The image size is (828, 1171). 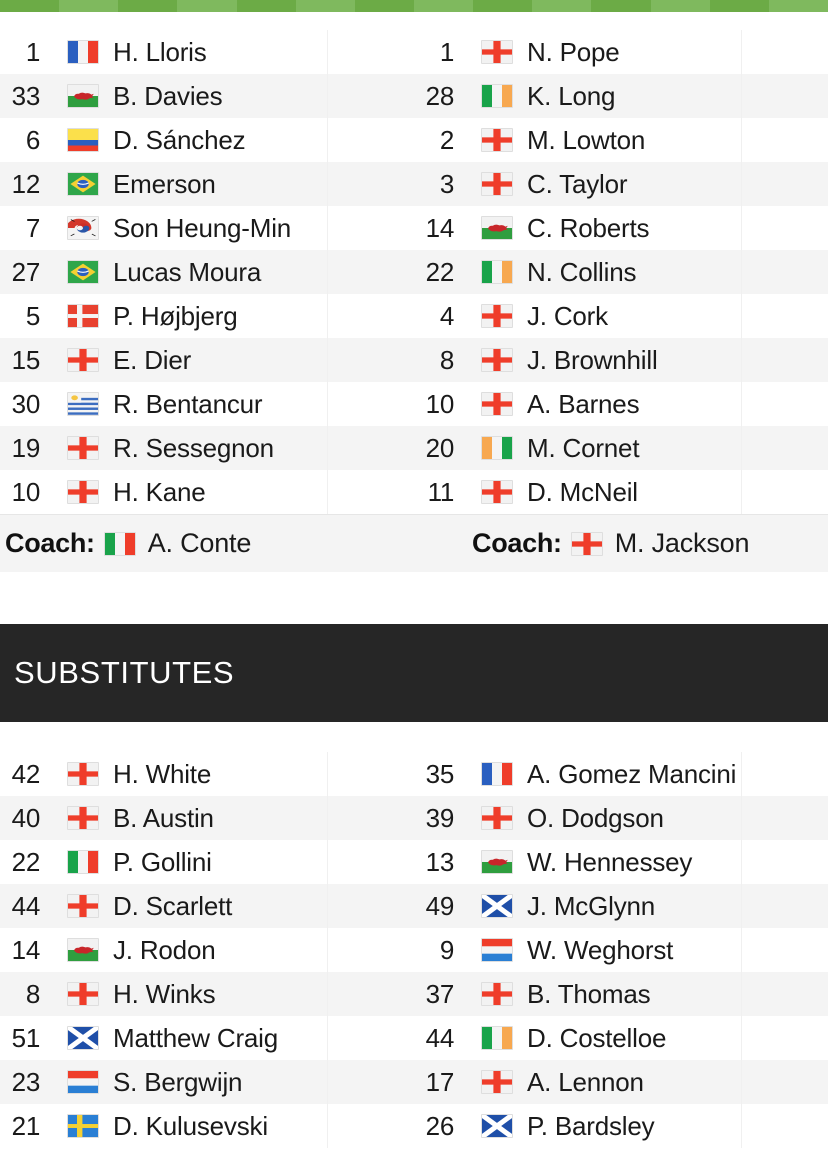 I want to click on player-name: A. Lennon, so click(x=585, y=1082).